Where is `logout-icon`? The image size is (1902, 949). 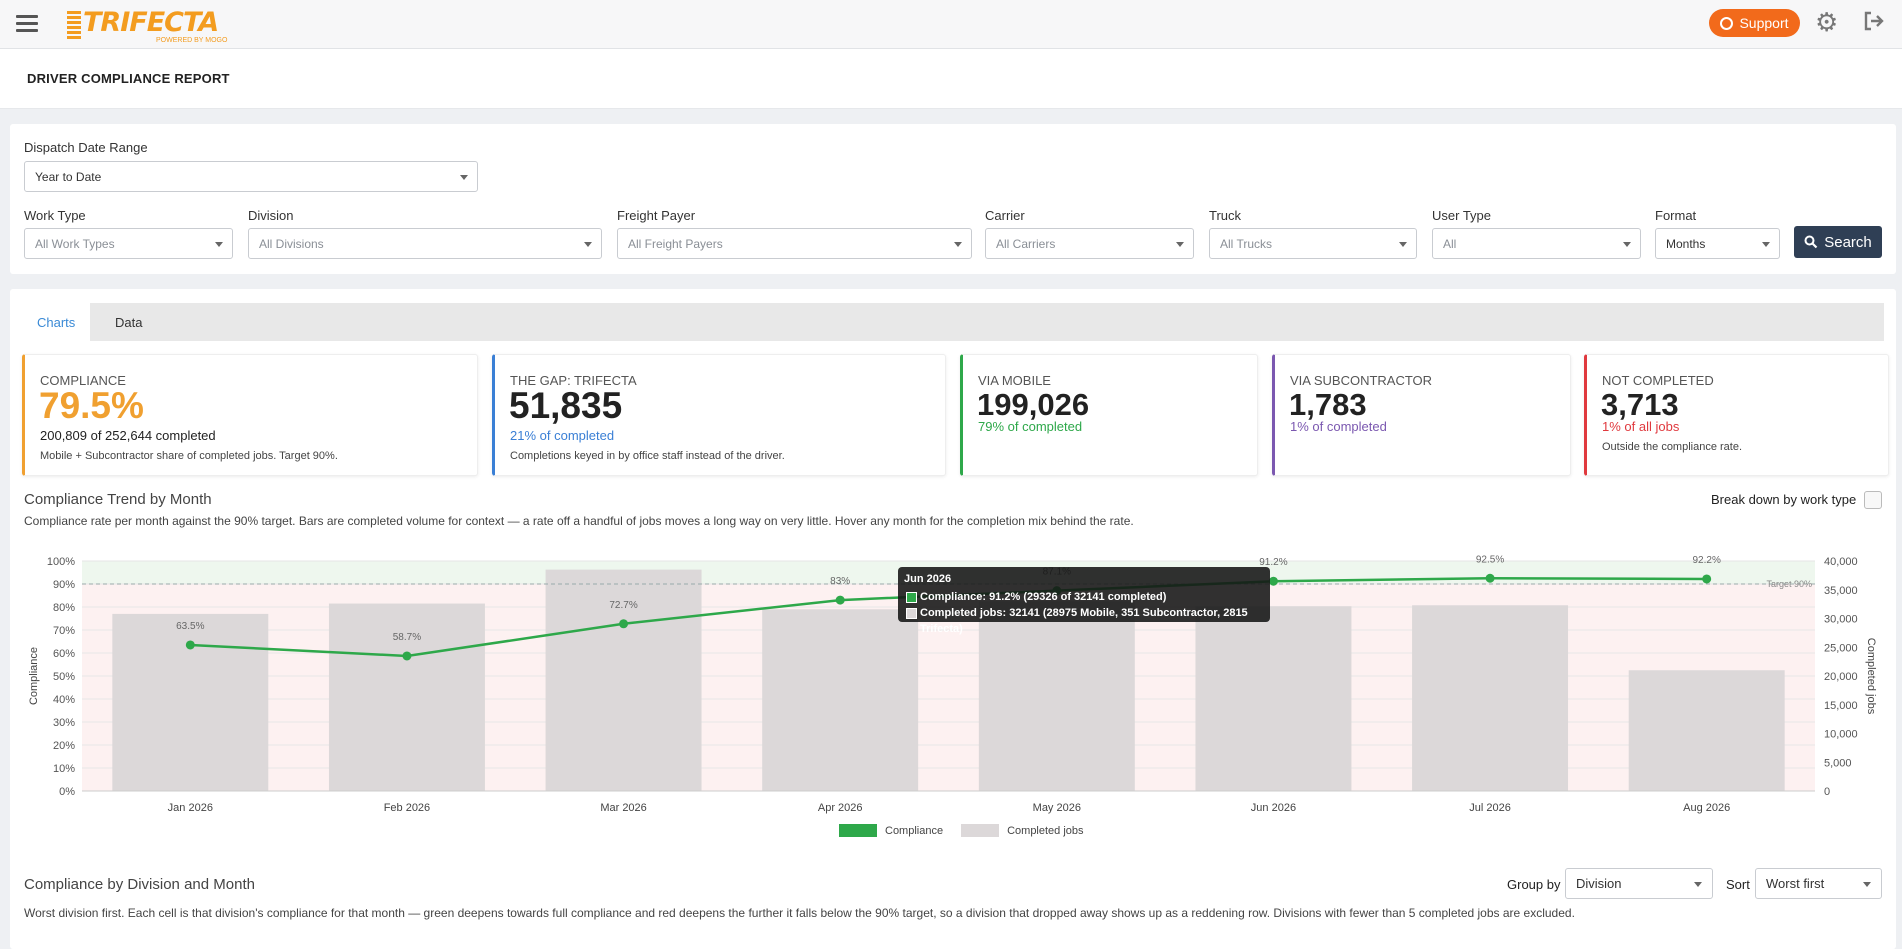 logout-icon is located at coordinates (1874, 22).